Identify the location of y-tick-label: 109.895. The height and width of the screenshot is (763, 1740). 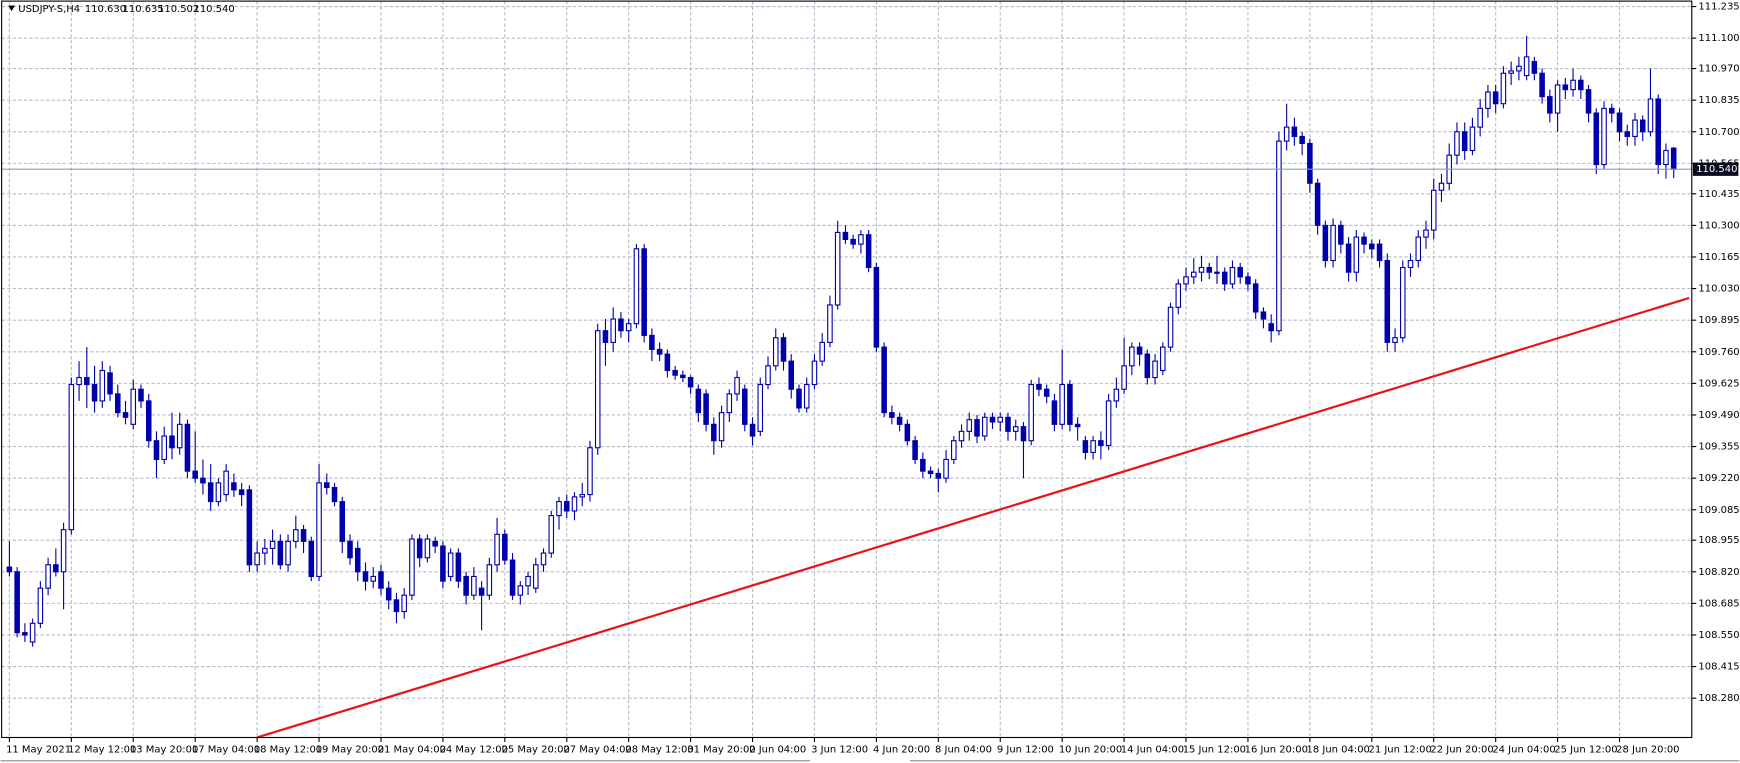
(1718, 320).